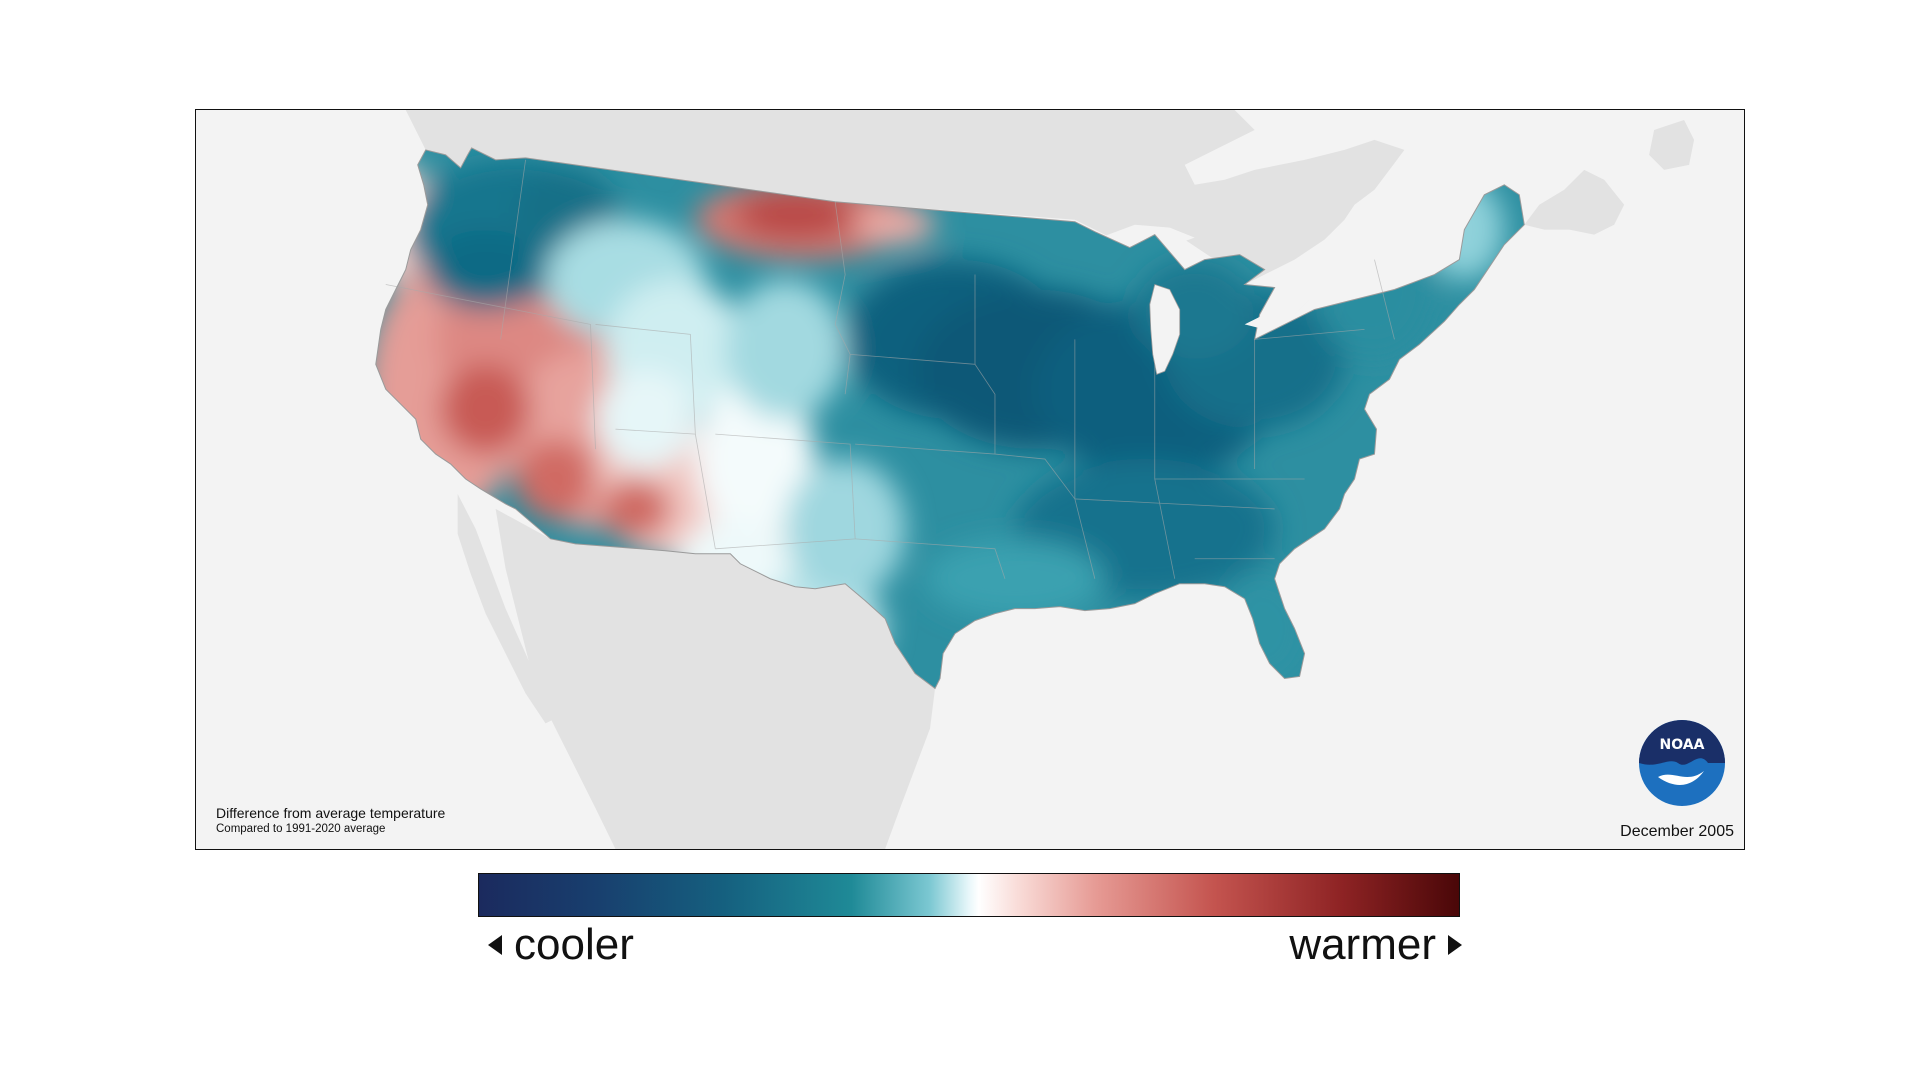  Describe the element at coordinates (1672, 144) in the screenshot. I see `newfoundland` at that location.